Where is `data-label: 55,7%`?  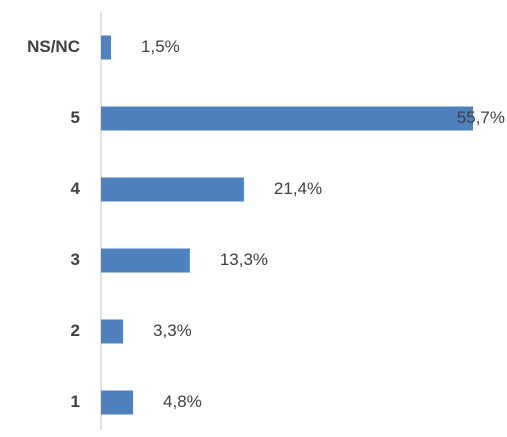 data-label: 55,7% is located at coordinates (481, 117).